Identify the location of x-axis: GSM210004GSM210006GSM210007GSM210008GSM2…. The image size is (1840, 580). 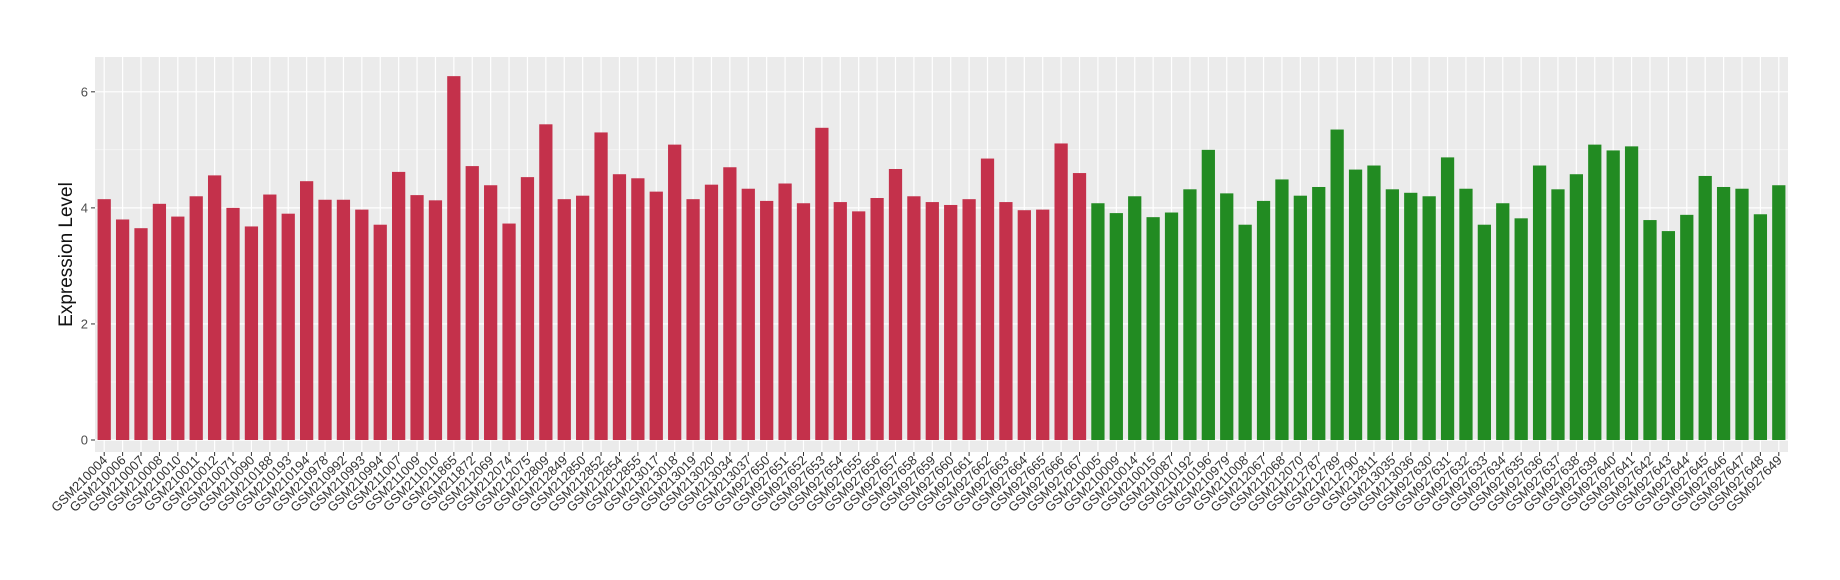
(916, 483).